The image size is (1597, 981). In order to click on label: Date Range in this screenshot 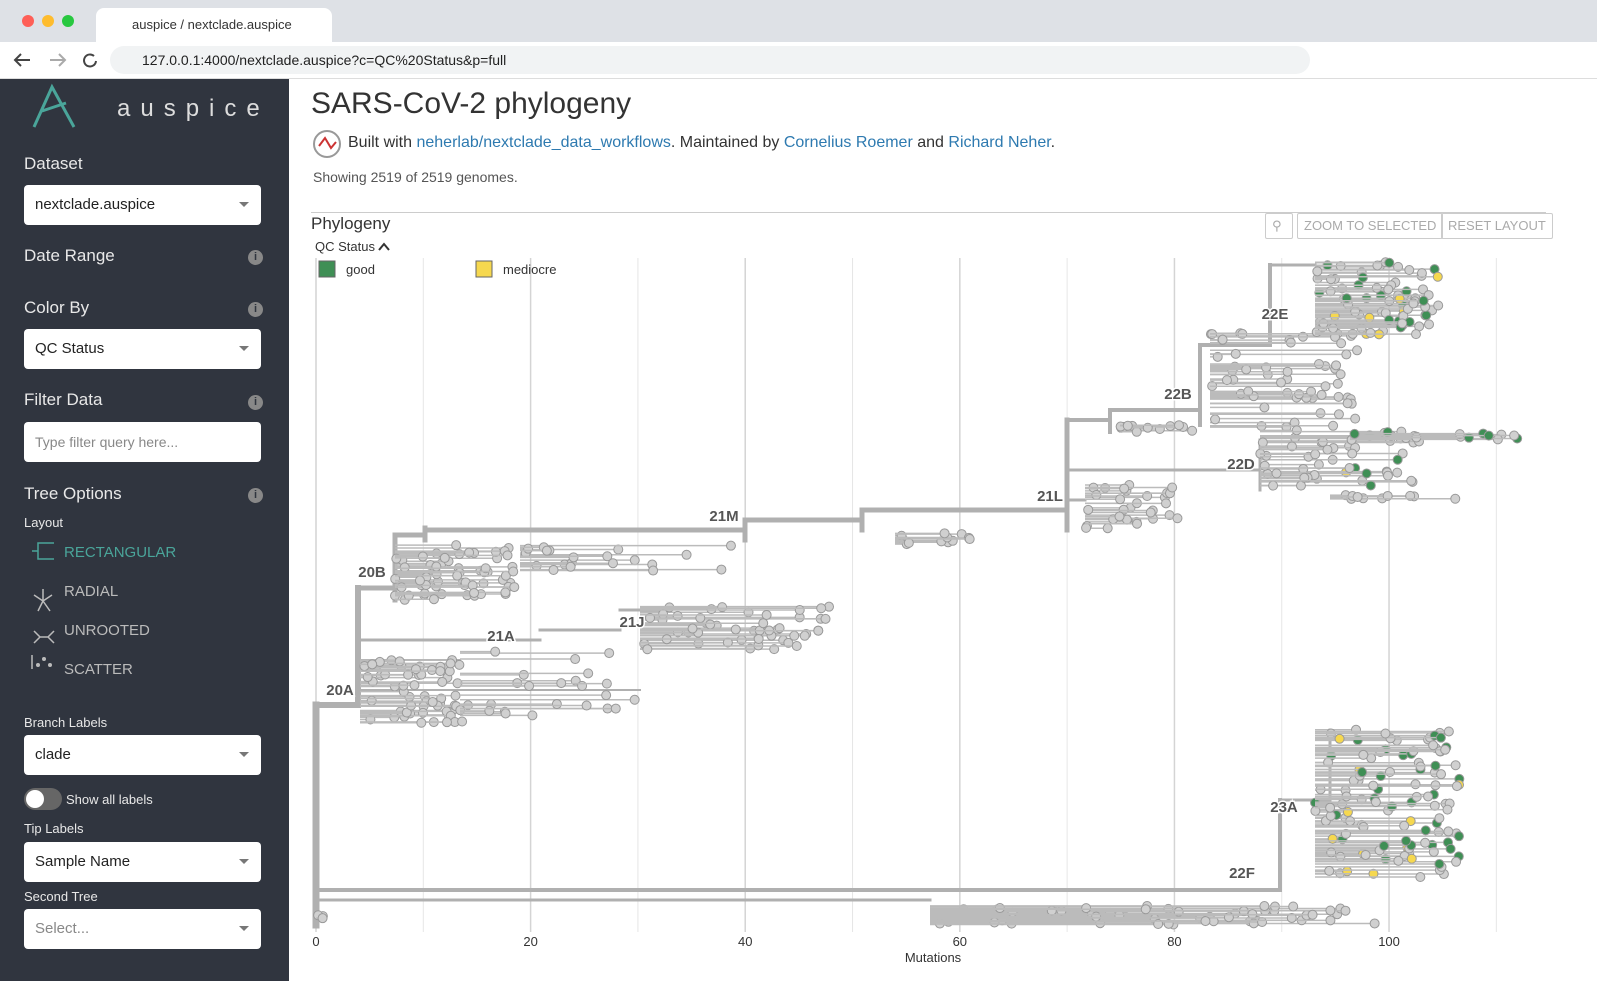, I will do `click(69, 255)`.